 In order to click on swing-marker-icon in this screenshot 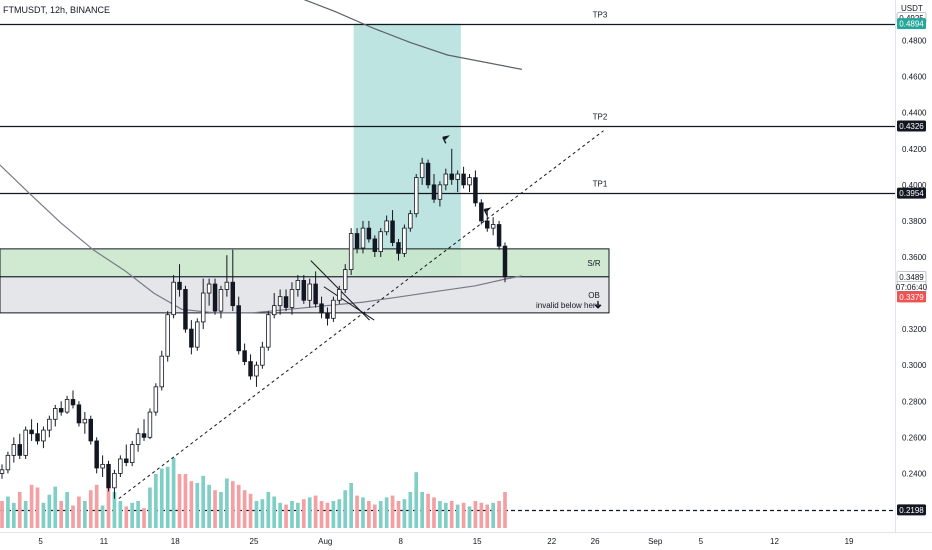, I will do `click(487, 211)`.